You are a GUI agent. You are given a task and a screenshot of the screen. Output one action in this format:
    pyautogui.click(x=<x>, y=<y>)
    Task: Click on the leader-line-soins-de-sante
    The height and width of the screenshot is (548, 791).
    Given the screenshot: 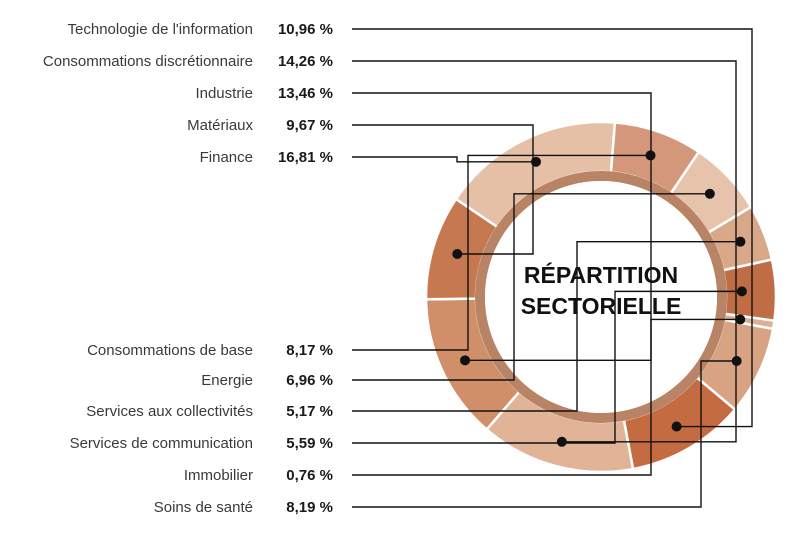 What is the action you would take?
    pyautogui.click(x=544, y=434)
    